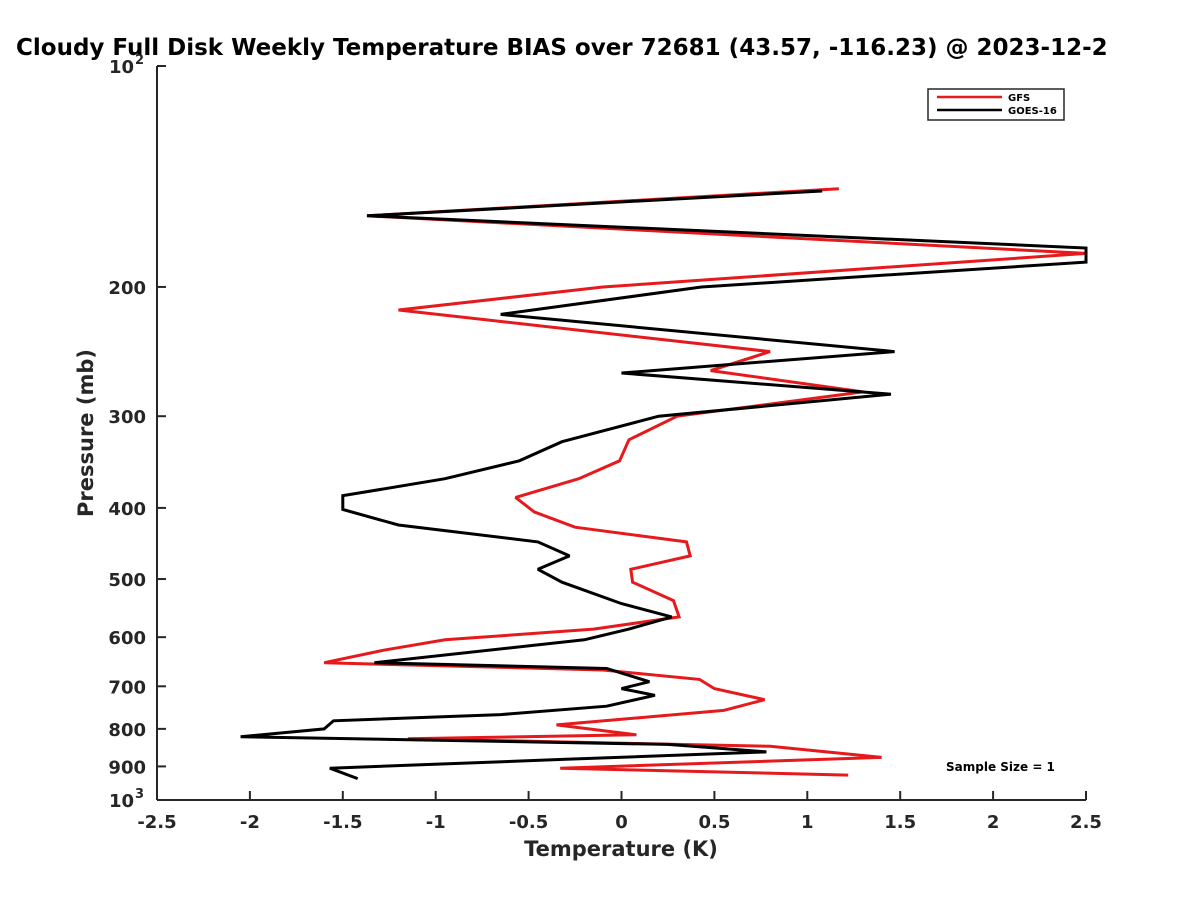  I want to click on y-tick-label: 700, so click(127, 687).